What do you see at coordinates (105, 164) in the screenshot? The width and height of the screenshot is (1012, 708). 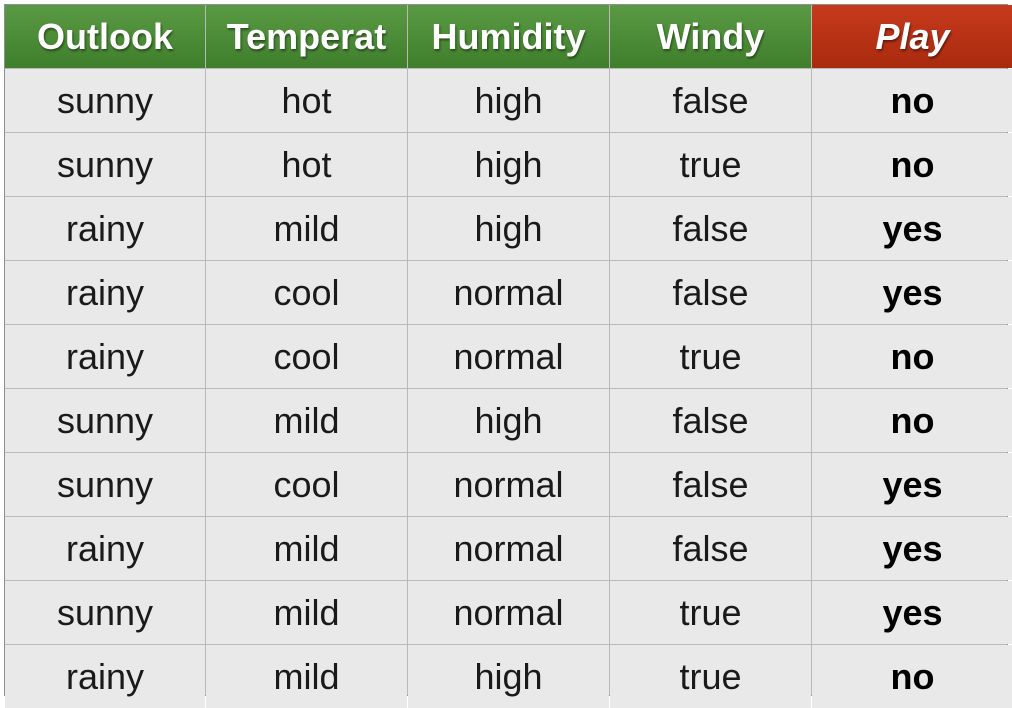 I see `table-cell-r2-outlook: sunny` at bounding box center [105, 164].